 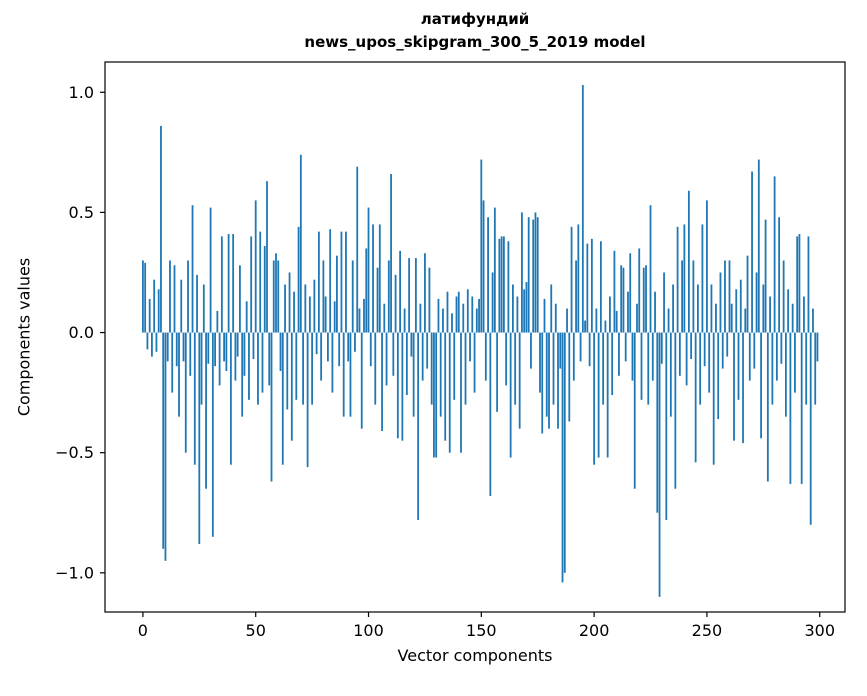 What do you see at coordinates (481, 630) in the screenshot?
I see `x-tick-label: 150` at bounding box center [481, 630].